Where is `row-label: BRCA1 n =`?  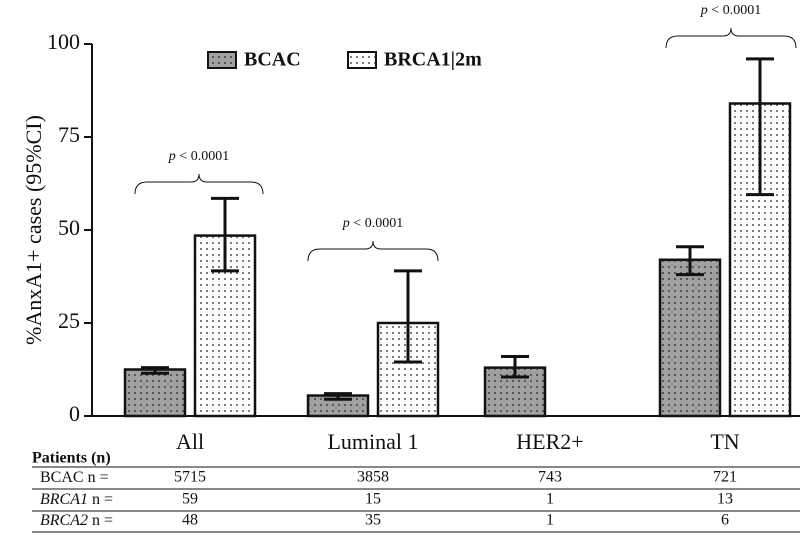
row-label: BRCA1 n = is located at coordinates (76, 499).